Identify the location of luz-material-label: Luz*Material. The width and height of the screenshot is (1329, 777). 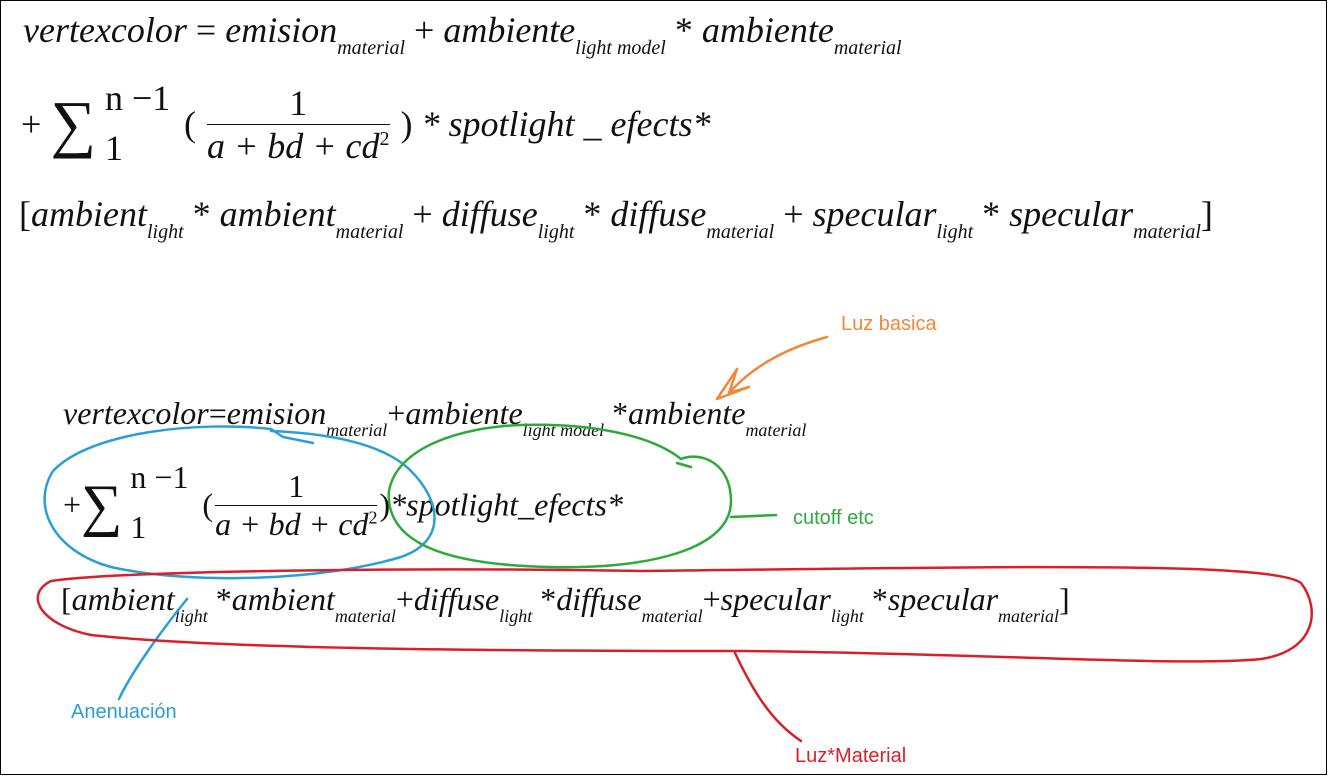
(851, 756).